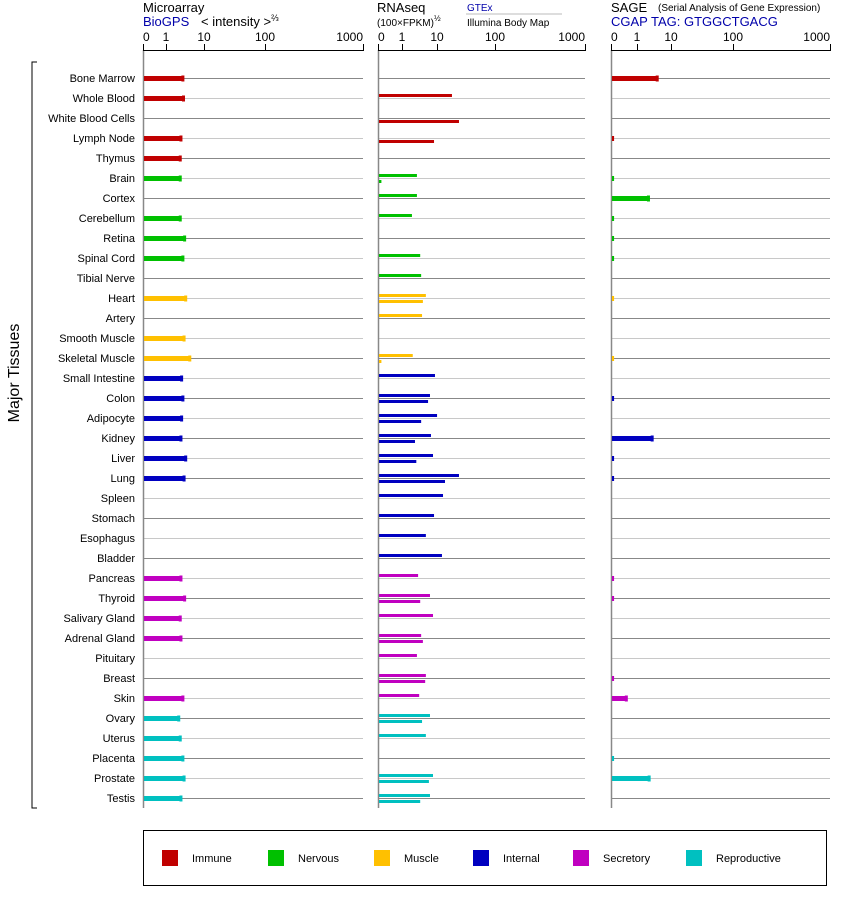  Describe the element at coordinates (164, 78) in the screenshot. I see `microarray-bar-bone-marrow` at that location.